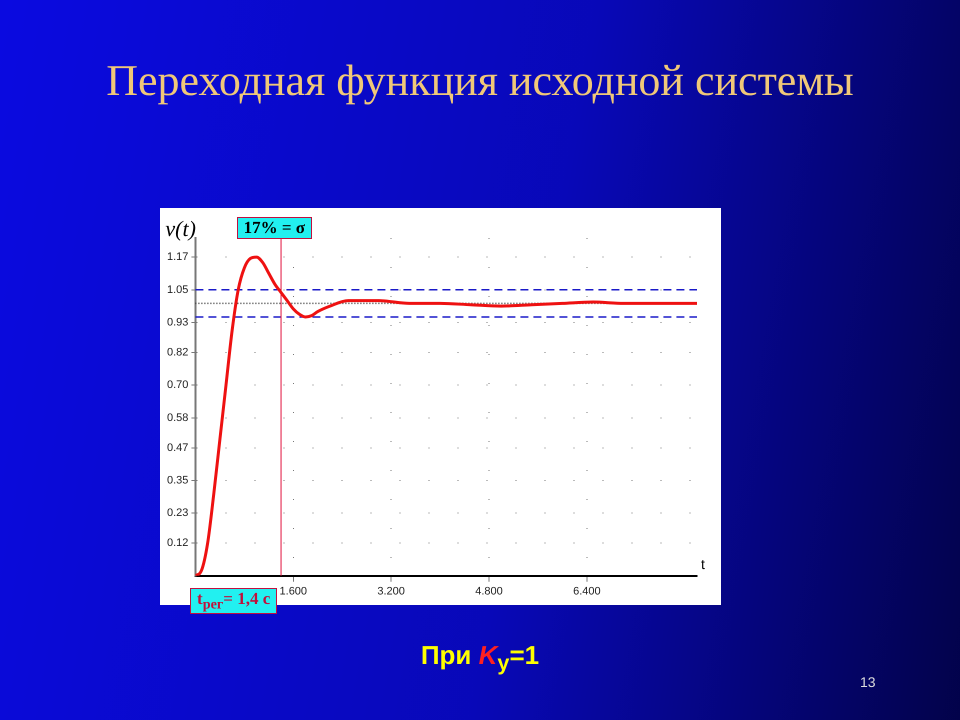 The image size is (960, 720). What do you see at coordinates (177, 543) in the screenshot?
I see `y-tick-label: 0.12` at bounding box center [177, 543].